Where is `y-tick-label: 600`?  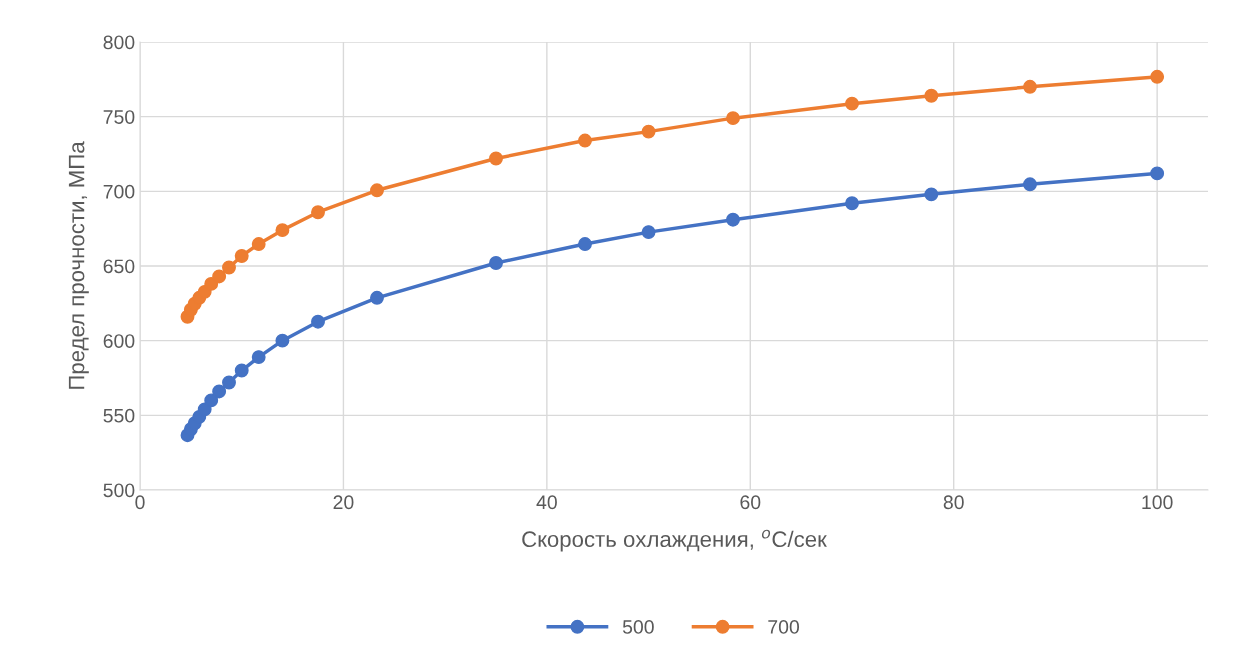 y-tick-label: 600 is located at coordinates (119, 341).